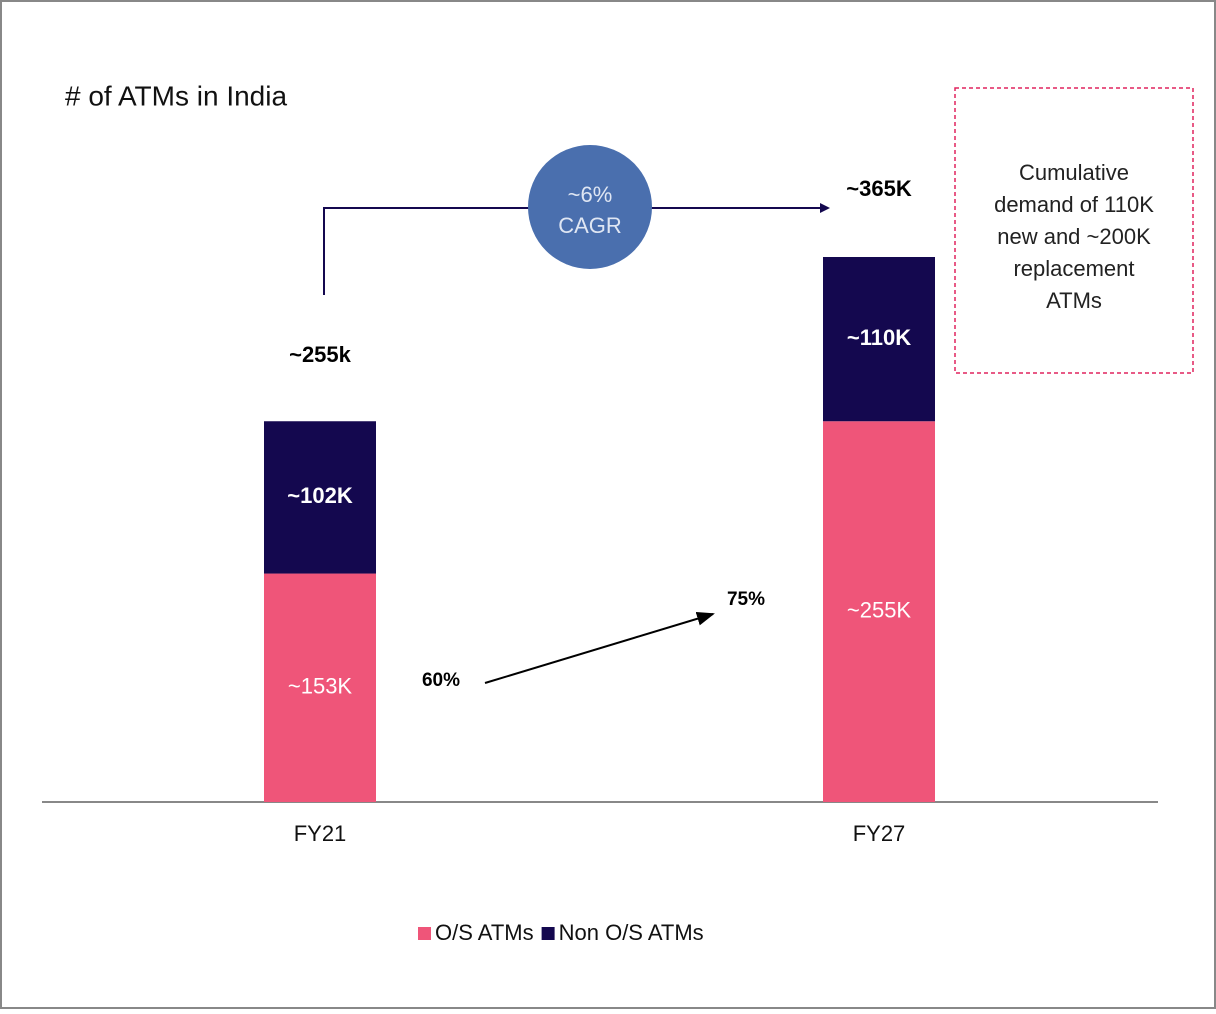  What do you see at coordinates (176, 95) in the screenshot?
I see `chart-title: # of ATMs in India` at bounding box center [176, 95].